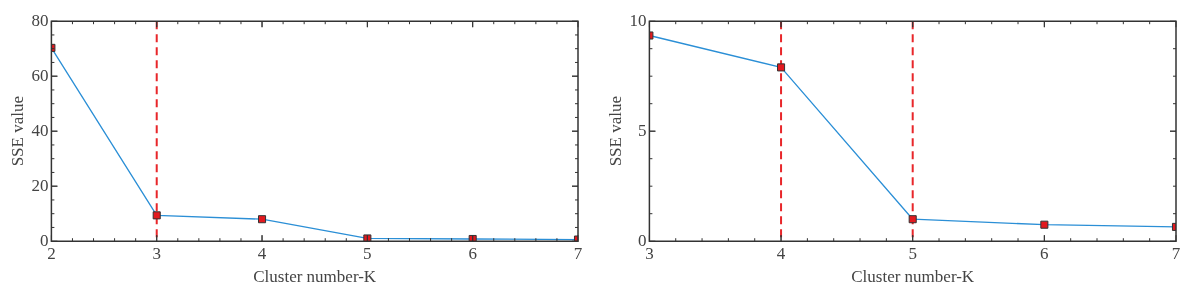  Describe the element at coordinates (51, 253) in the screenshot. I see `x-tick-label: 2` at that location.